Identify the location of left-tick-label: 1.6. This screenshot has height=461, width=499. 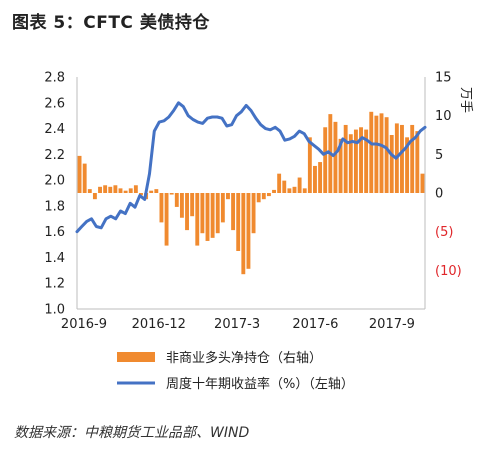
(54, 232).